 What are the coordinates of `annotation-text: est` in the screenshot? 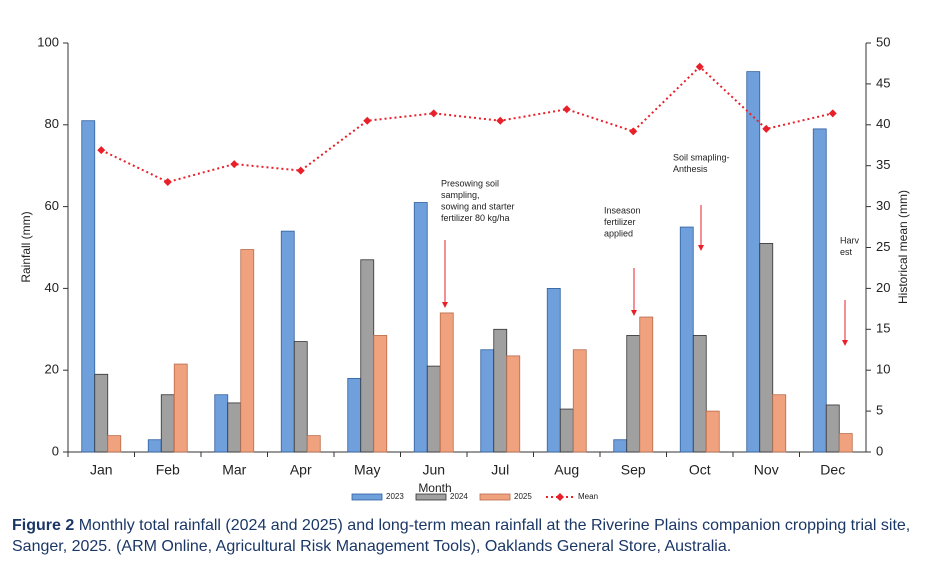 It's located at (846, 252).